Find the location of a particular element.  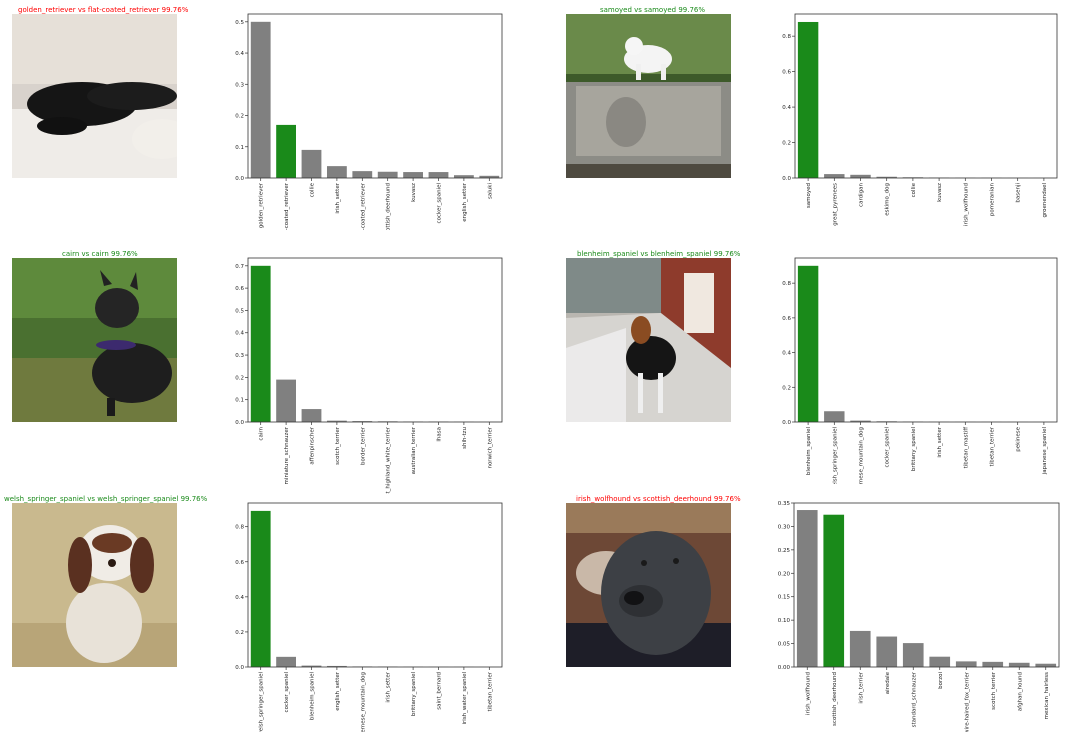

x-tick-label: affenpinscher is located at coordinates (313, 445).